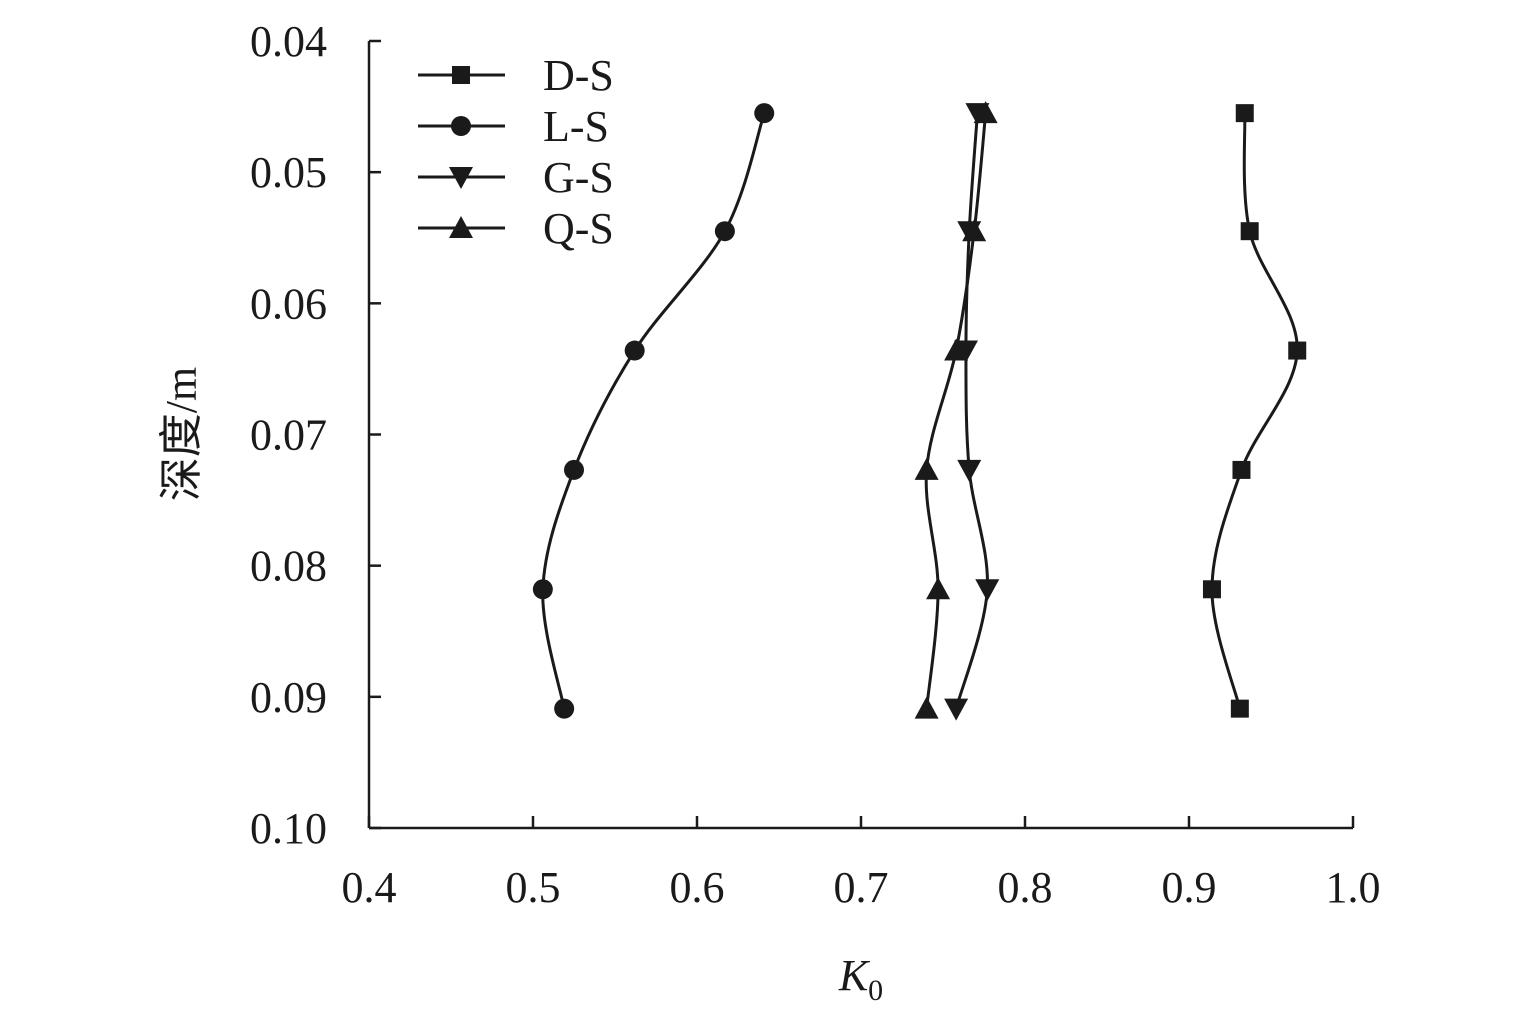 This screenshot has height=1024, width=1535. What do you see at coordinates (288, 435) in the screenshot?
I see `y-tick-label: 0.07` at bounding box center [288, 435].